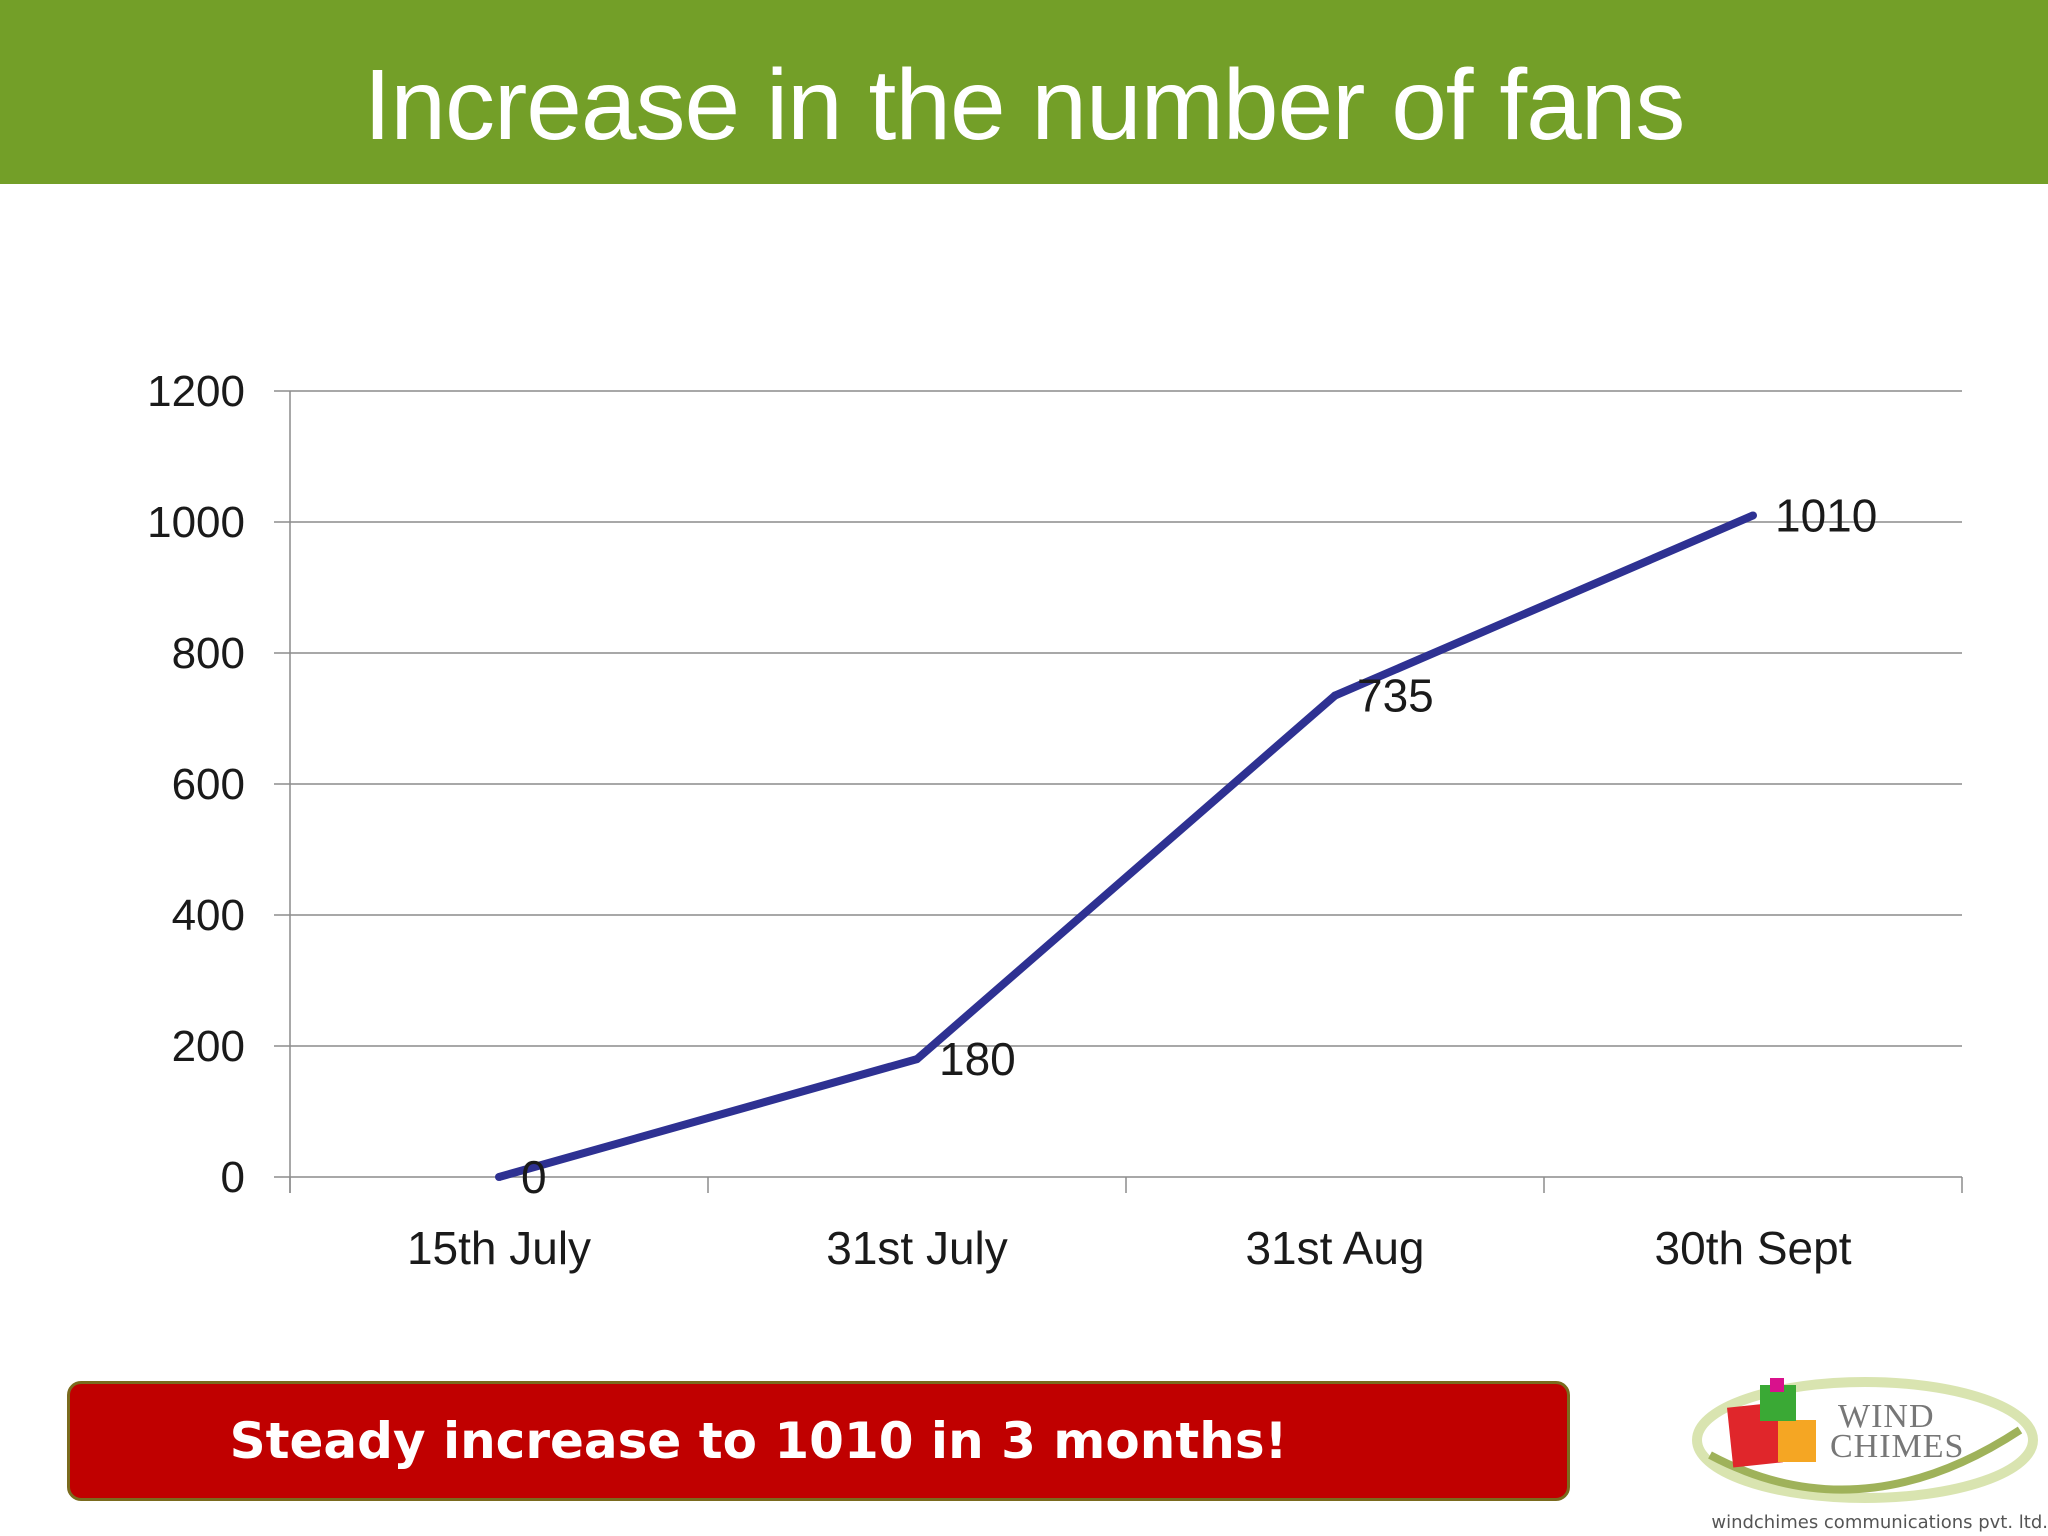  What do you see at coordinates (1753, 1248) in the screenshot?
I see `x-tick-label: 30th Sept` at bounding box center [1753, 1248].